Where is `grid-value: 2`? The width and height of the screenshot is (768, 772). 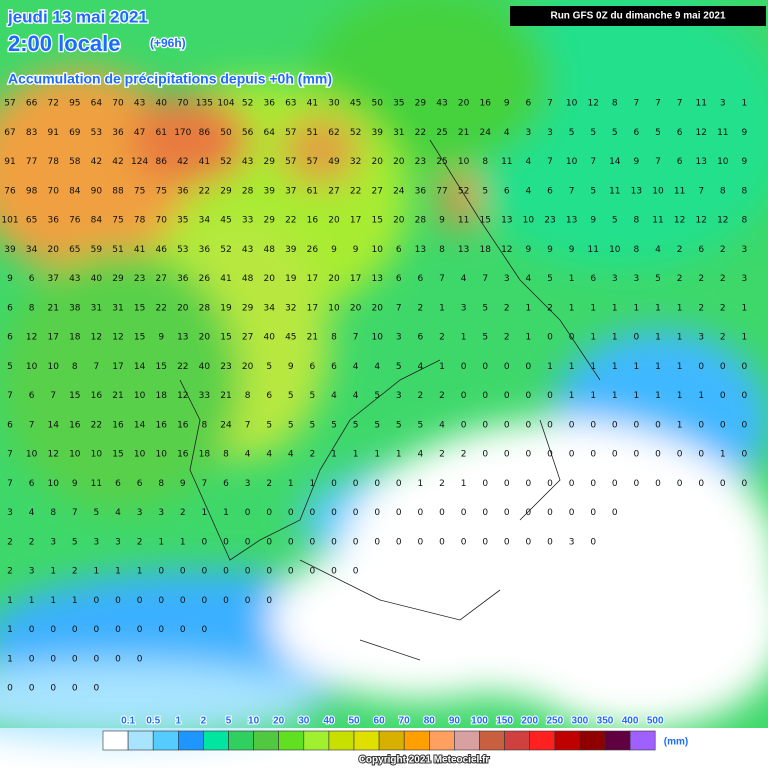
grid-value: 2 is located at coordinates (442, 338).